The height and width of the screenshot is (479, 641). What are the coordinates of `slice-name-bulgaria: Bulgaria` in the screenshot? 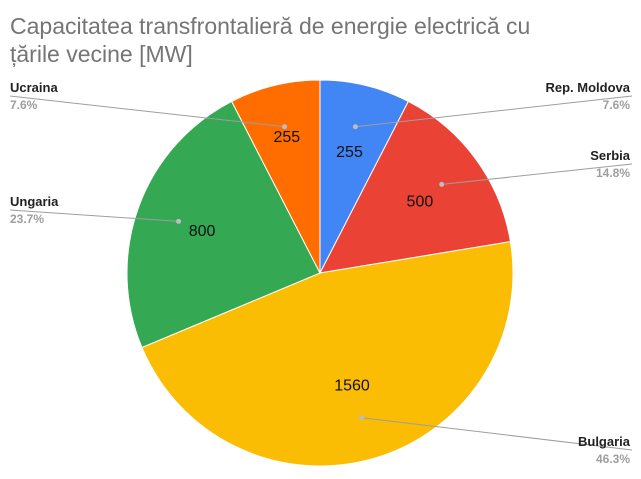 It's located at (604, 441).